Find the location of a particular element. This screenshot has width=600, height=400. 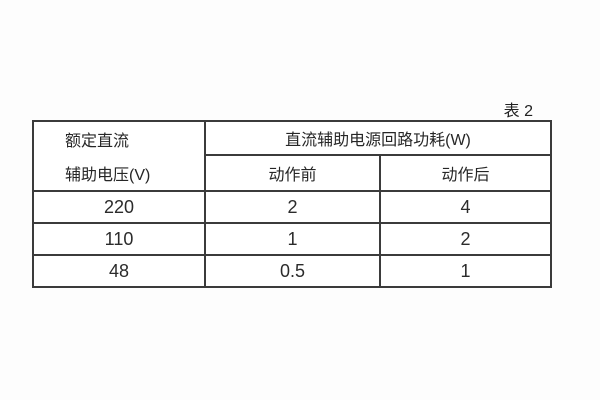

table-row: 110 1 2 is located at coordinates (292, 239).